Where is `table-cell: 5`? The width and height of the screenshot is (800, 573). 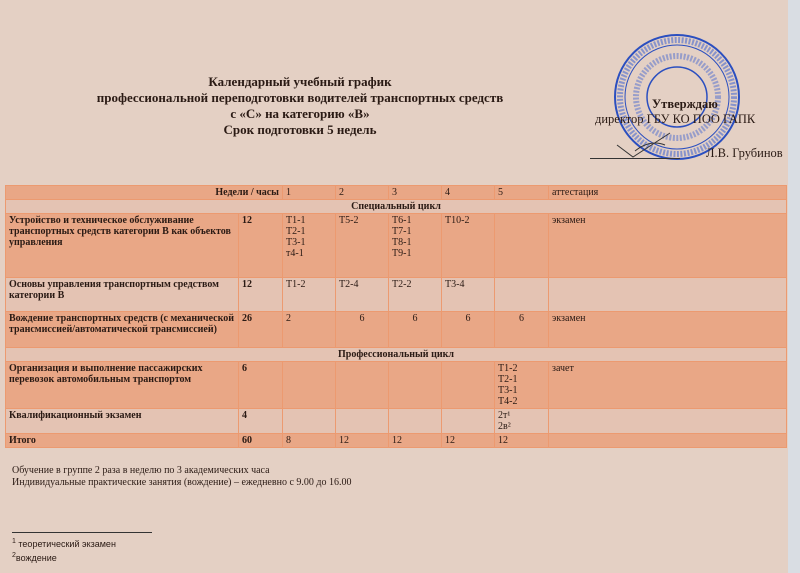 table-cell: 5 is located at coordinates (521, 192).